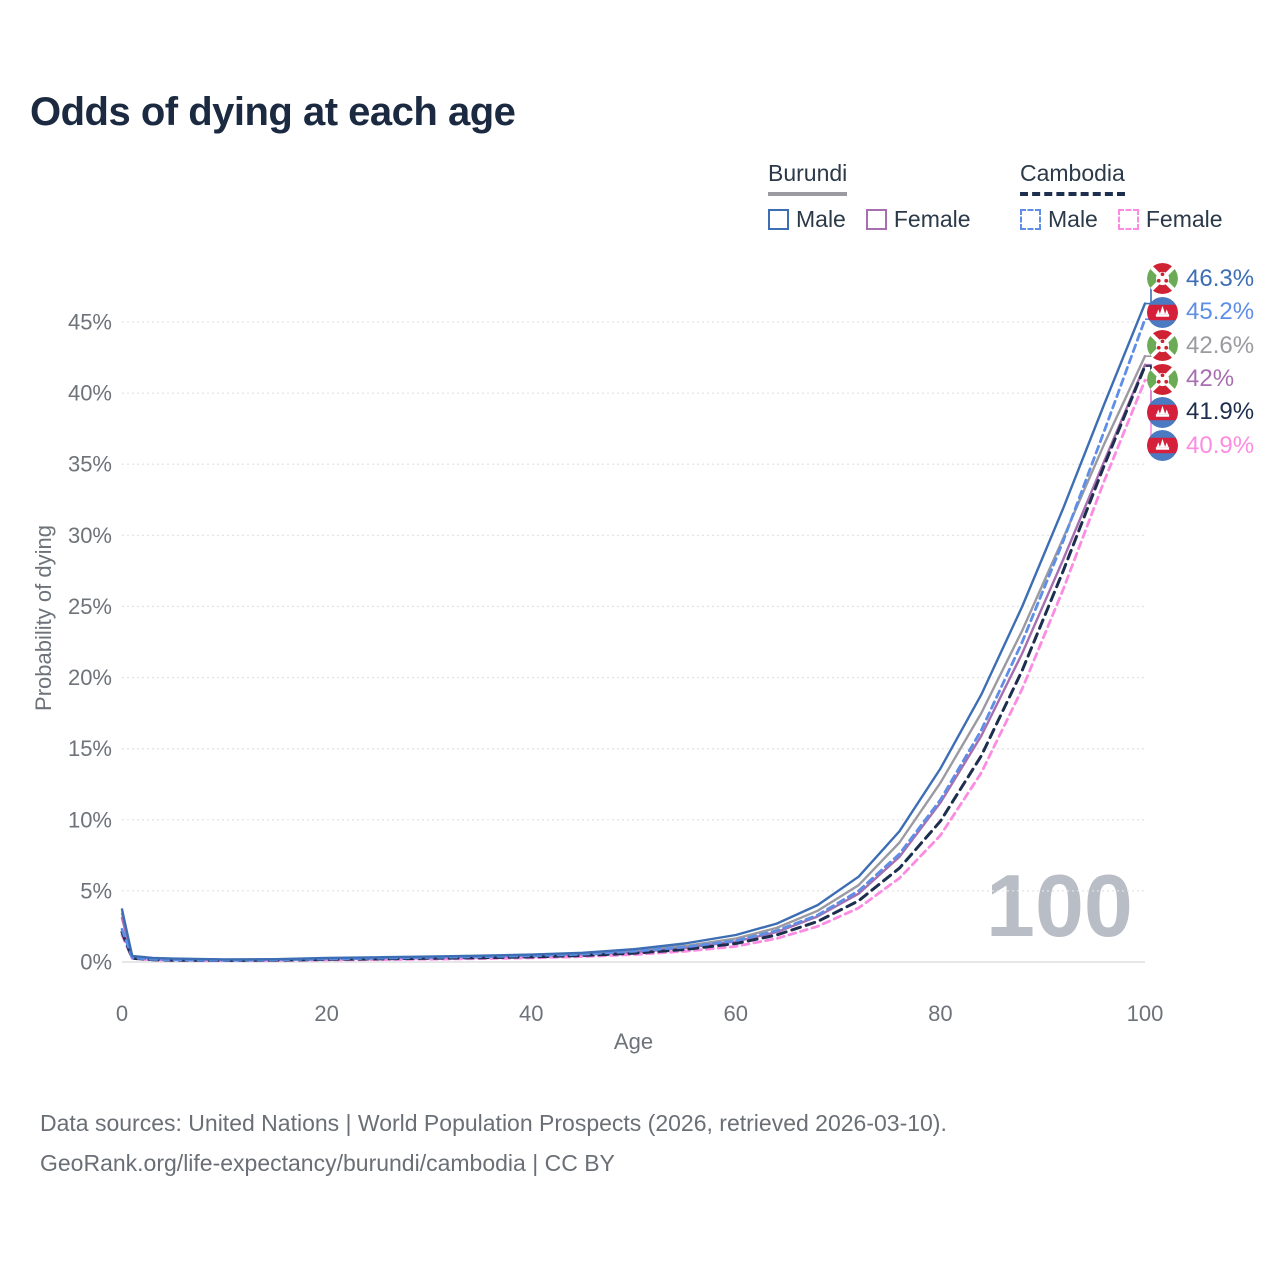 The height and width of the screenshot is (1280, 1280). What do you see at coordinates (932, 219) in the screenshot?
I see `legend-label-burundi-female: Female` at bounding box center [932, 219].